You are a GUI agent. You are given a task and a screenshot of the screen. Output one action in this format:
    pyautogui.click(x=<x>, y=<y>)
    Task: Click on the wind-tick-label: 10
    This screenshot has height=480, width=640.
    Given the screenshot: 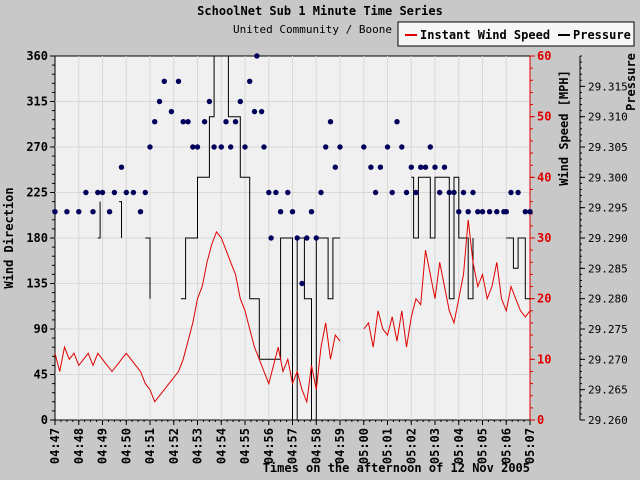 What is the action you would take?
    pyautogui.click(x=544, y=359)
    